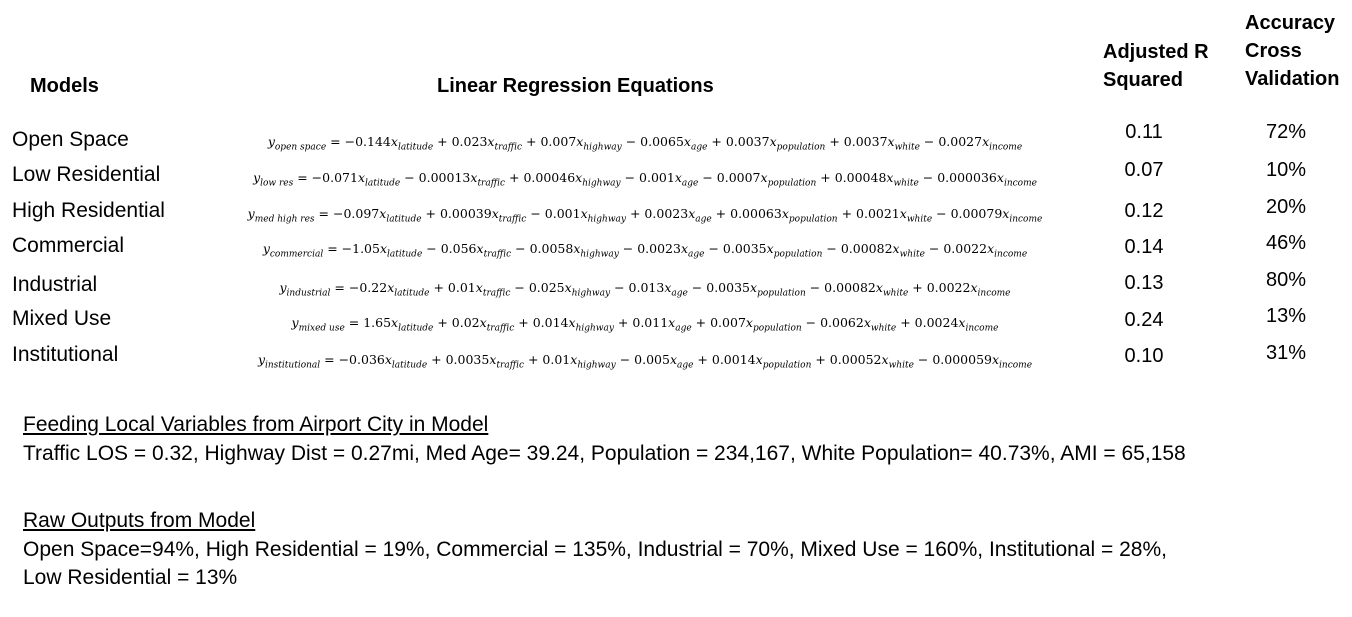 The width and height of the screenshot is (1352, 617). Describe the element at coordinates (1144, 247) in the screenshot. I see `adjusted-r2-value: 0.14` at that location.